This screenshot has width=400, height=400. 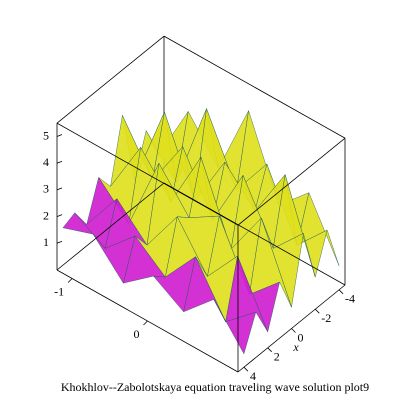 What do you see at coordinates (235, 327) in the screenshot?
I see `surface-cell` at bounding box center [235, 327].